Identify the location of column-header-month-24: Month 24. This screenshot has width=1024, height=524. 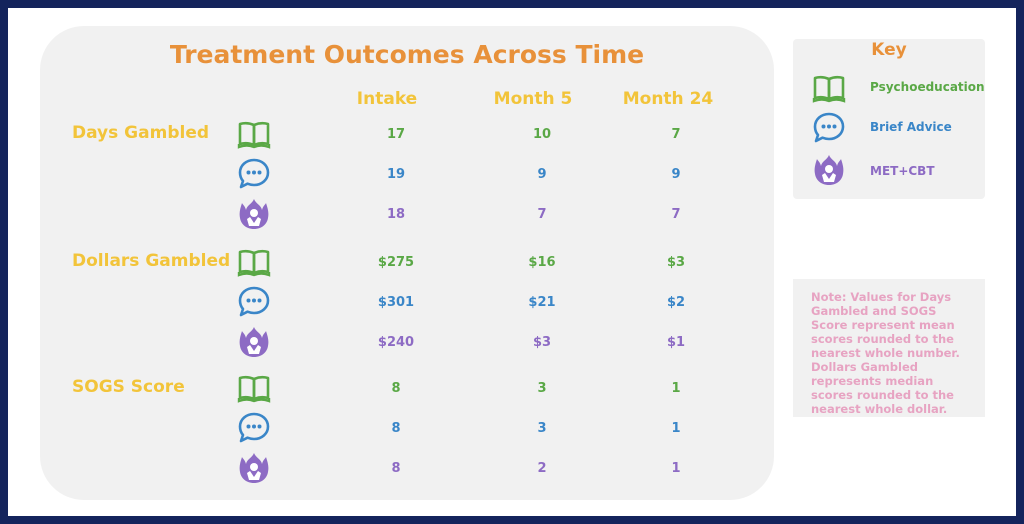
(668, 99).